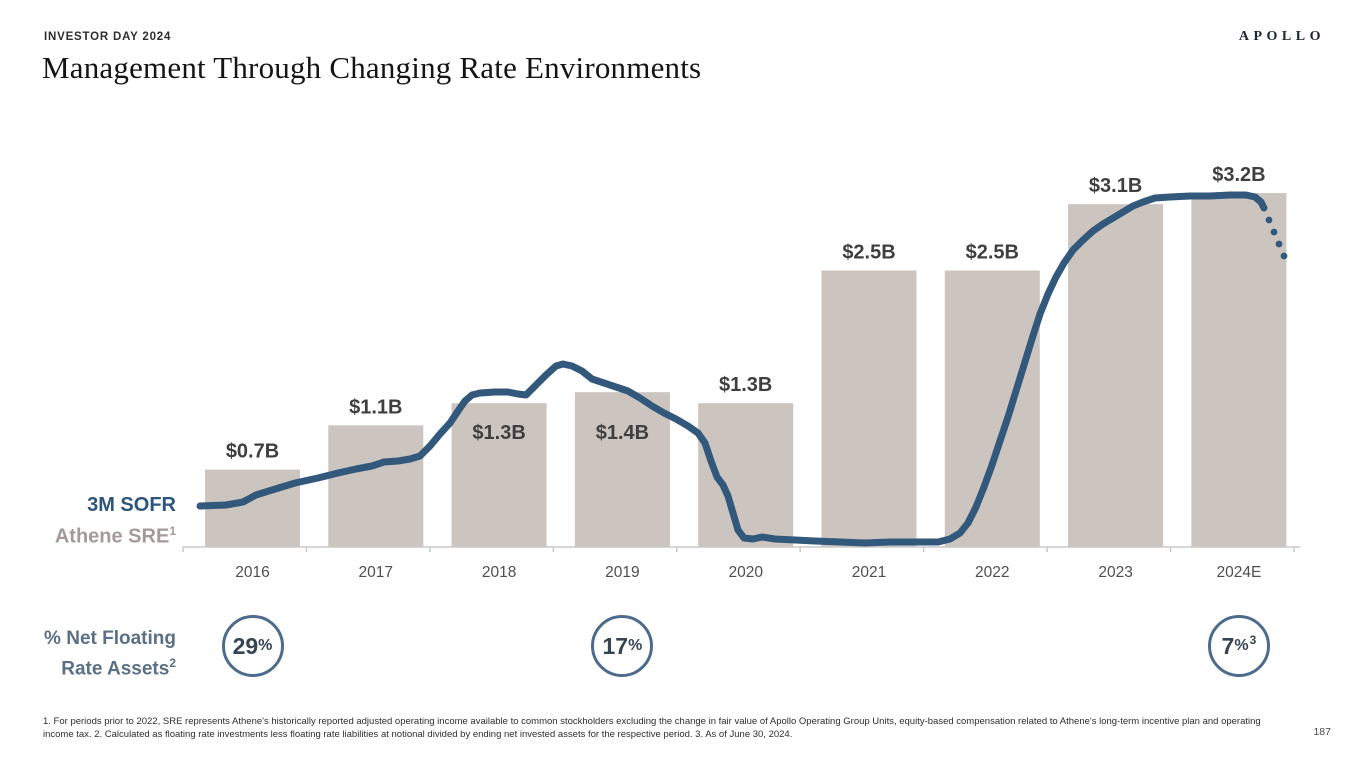 The image size is (1365, 768). I want to click on line-series-label: 3M SOFR, so click(131, 505).